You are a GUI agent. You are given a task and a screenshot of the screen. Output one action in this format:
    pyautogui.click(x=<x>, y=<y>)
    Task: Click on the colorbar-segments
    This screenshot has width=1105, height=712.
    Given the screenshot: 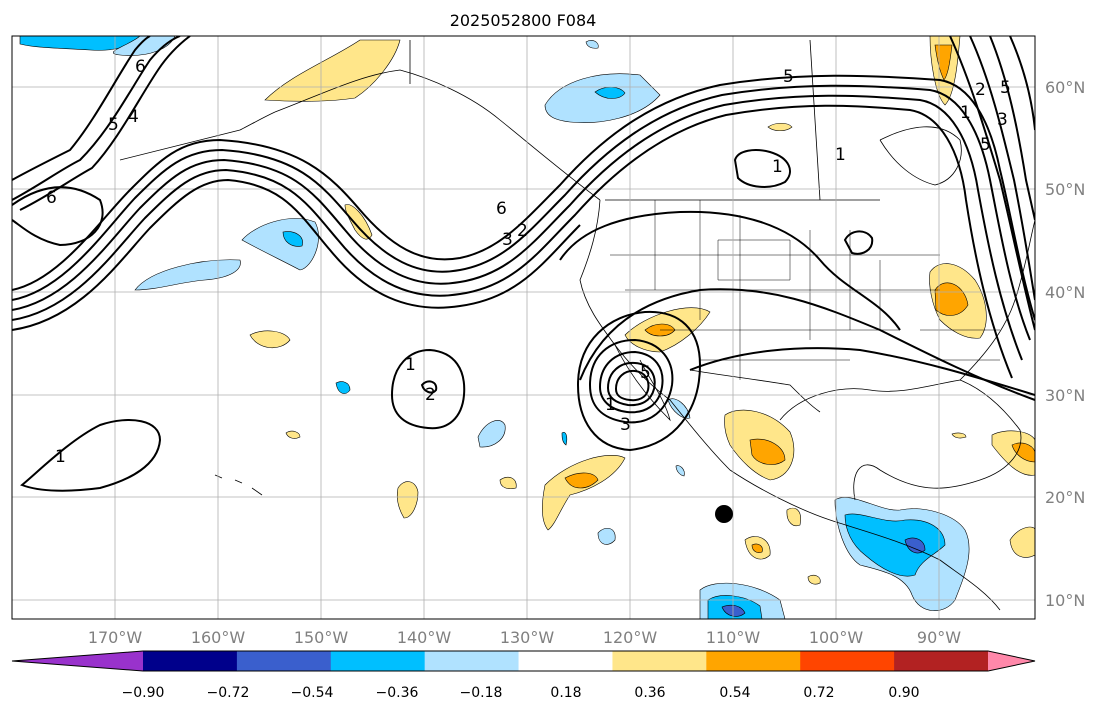 What is the action you would take?
    pyautogui.click(x=523, y=661)
    